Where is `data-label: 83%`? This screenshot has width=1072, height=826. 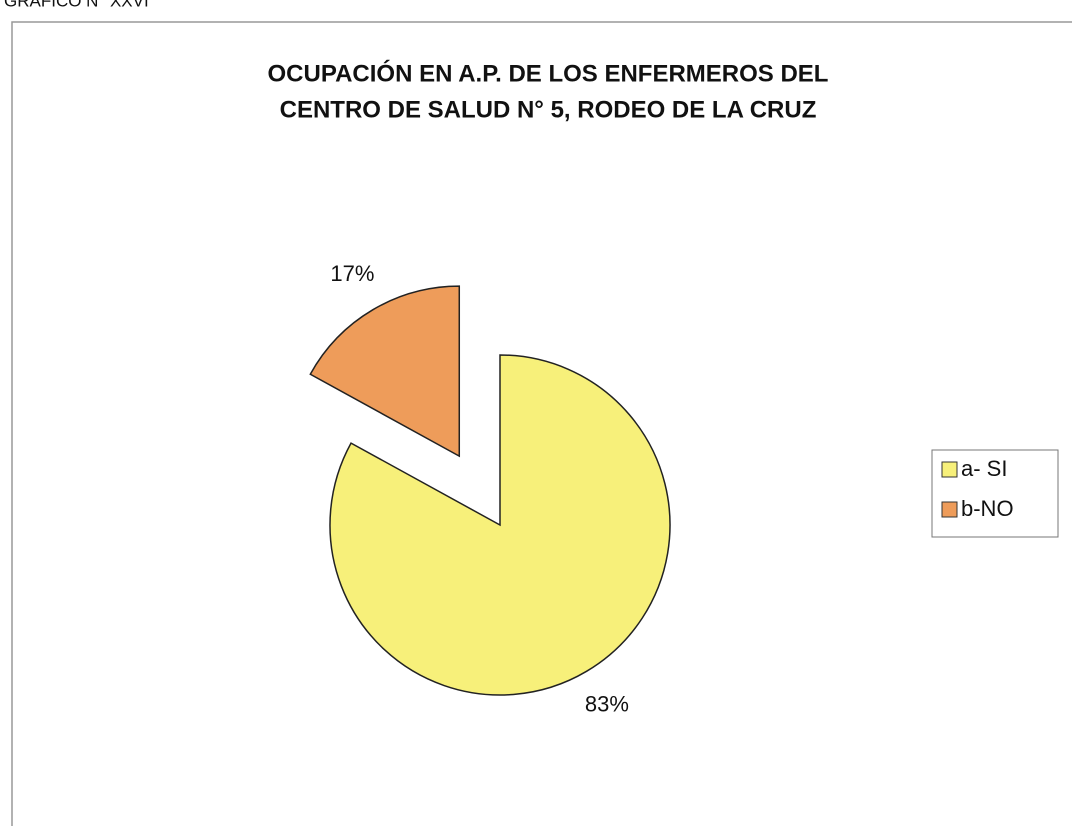
data-label: 83% is located at coordinates (607, 704).